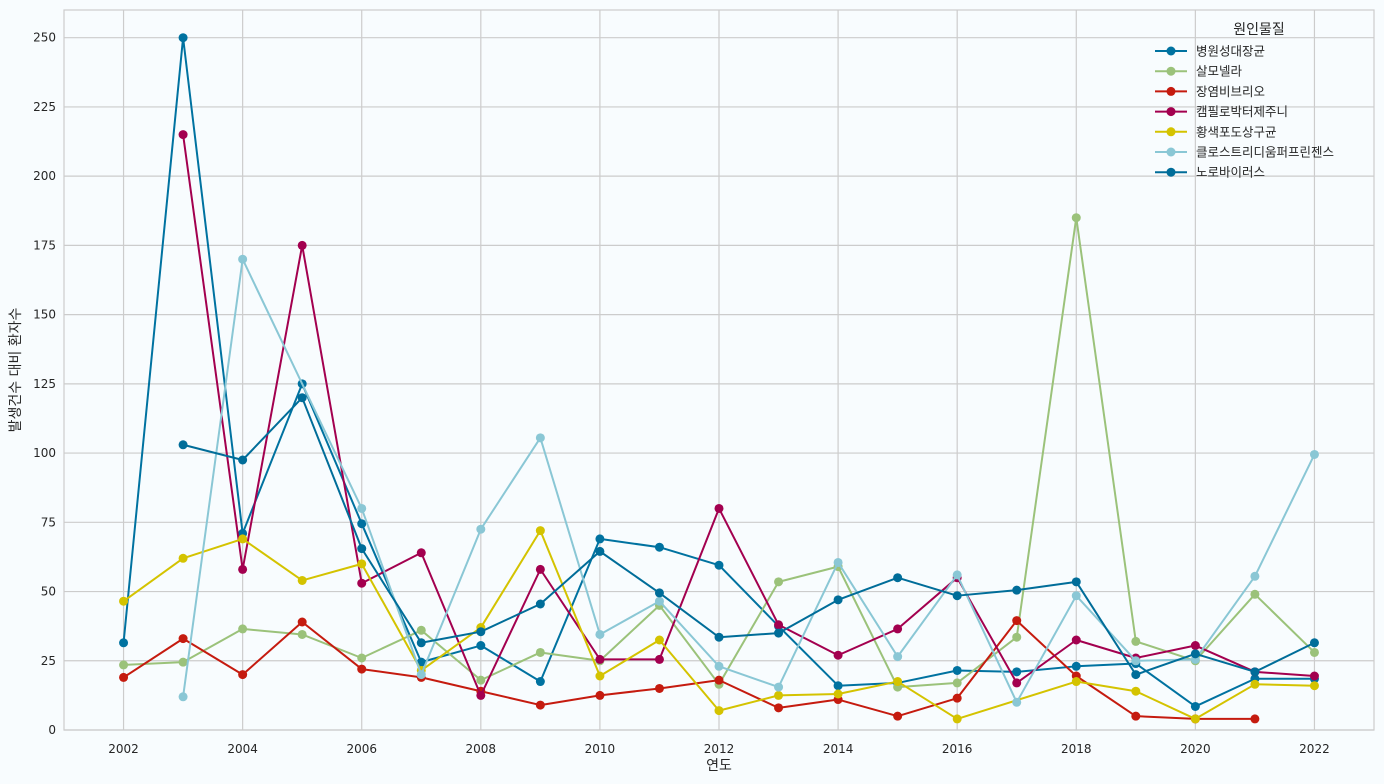 The height and width of the screenshot is (784, 1384). I want to click on x-axis-title: 연도, so click(719, 766).